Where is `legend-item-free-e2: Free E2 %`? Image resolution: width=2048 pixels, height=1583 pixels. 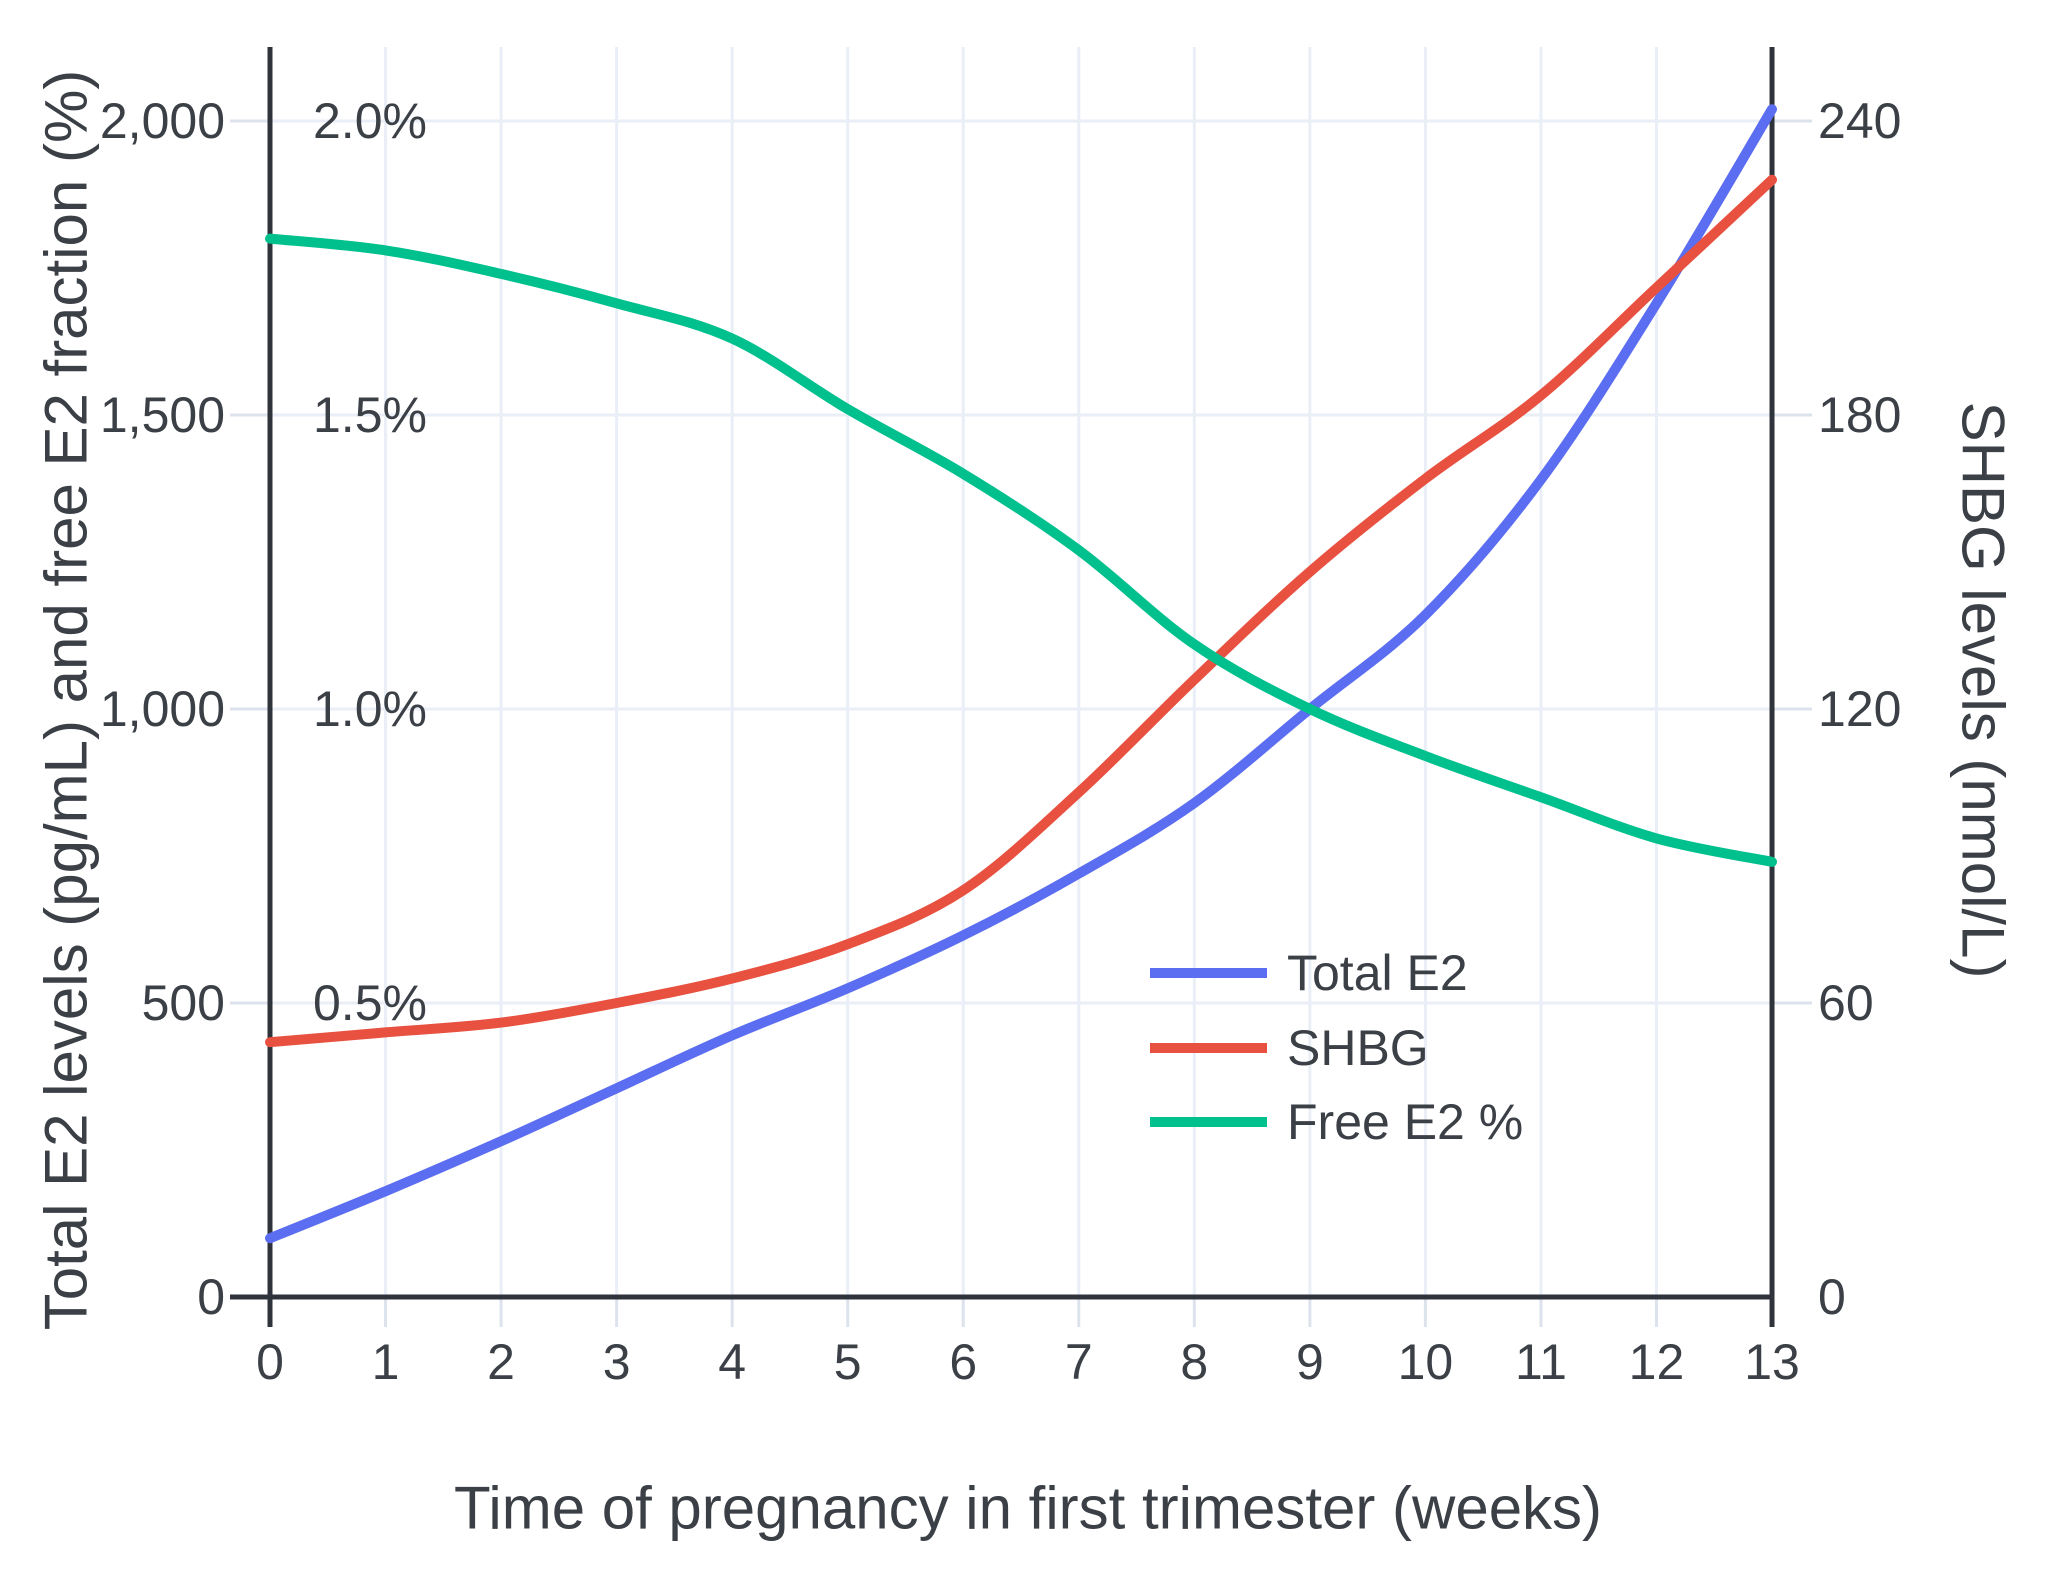 legend-item-free-e2: Free E2 % is located at coordinates (1336, 1122).